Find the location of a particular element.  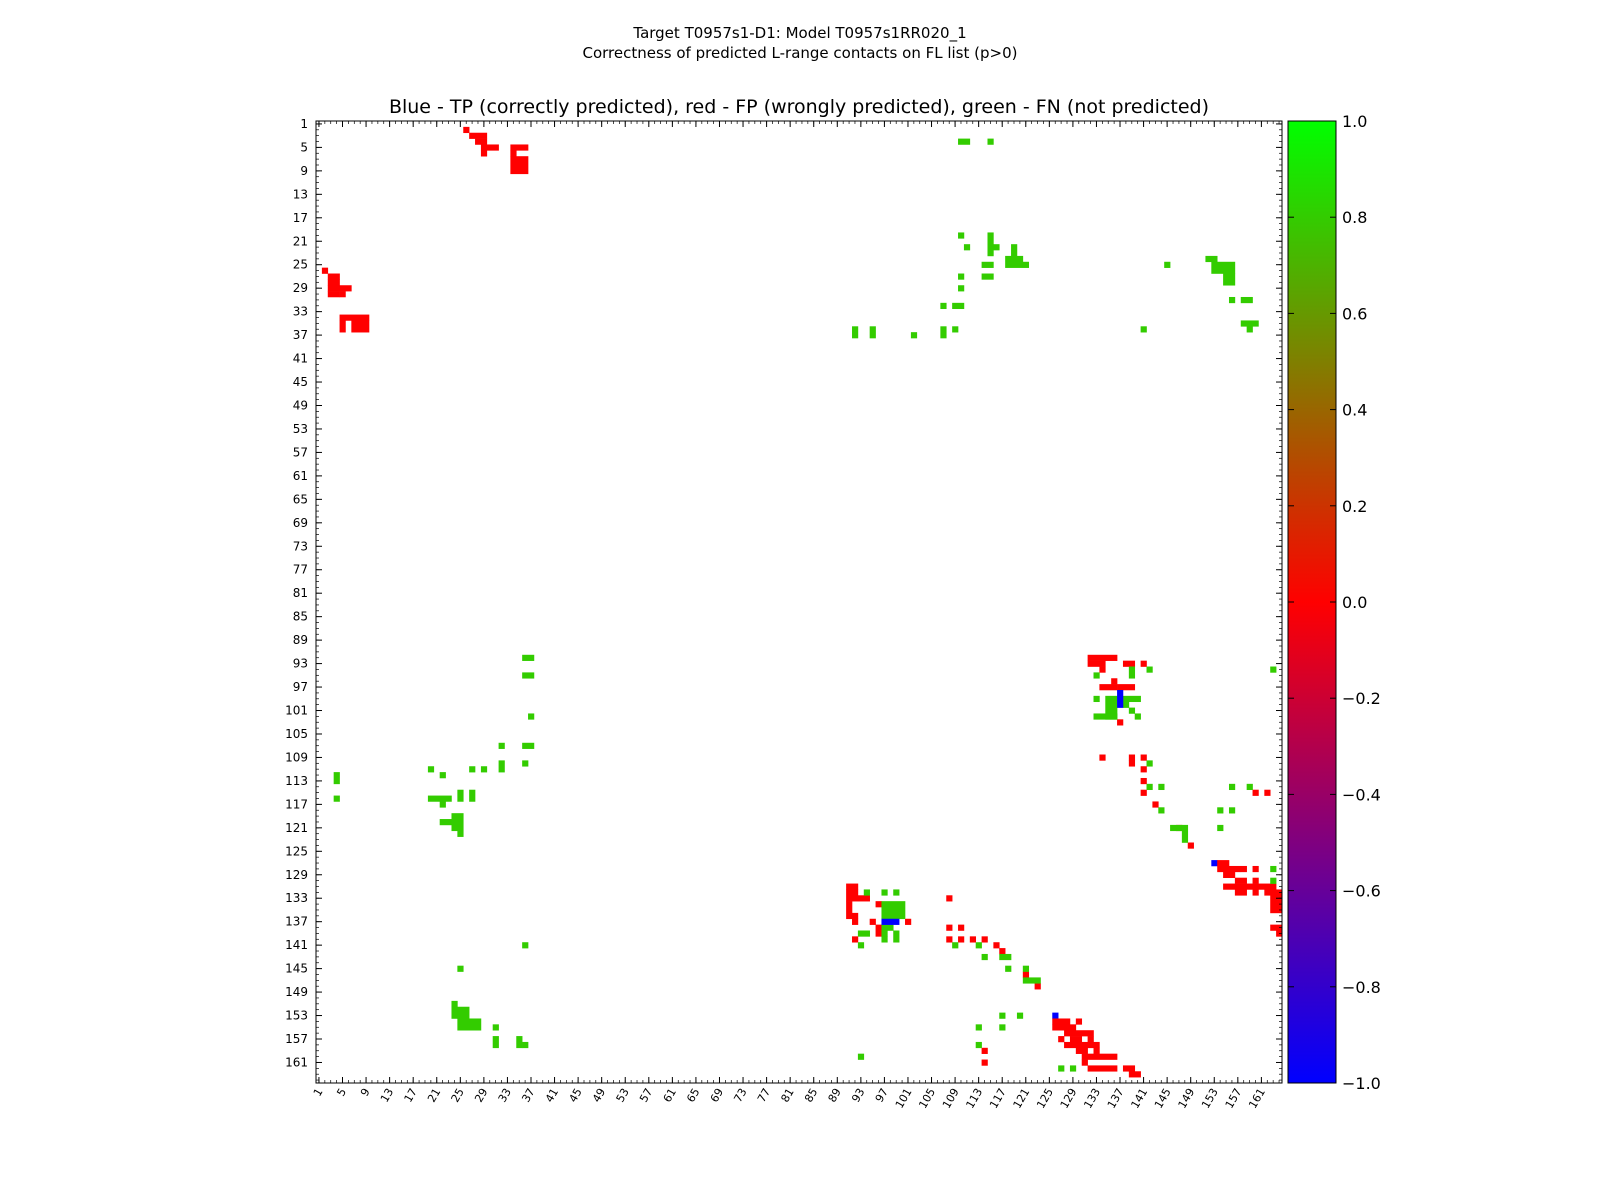

x-tick-label: 105 is located at coordinates (927, 1098).